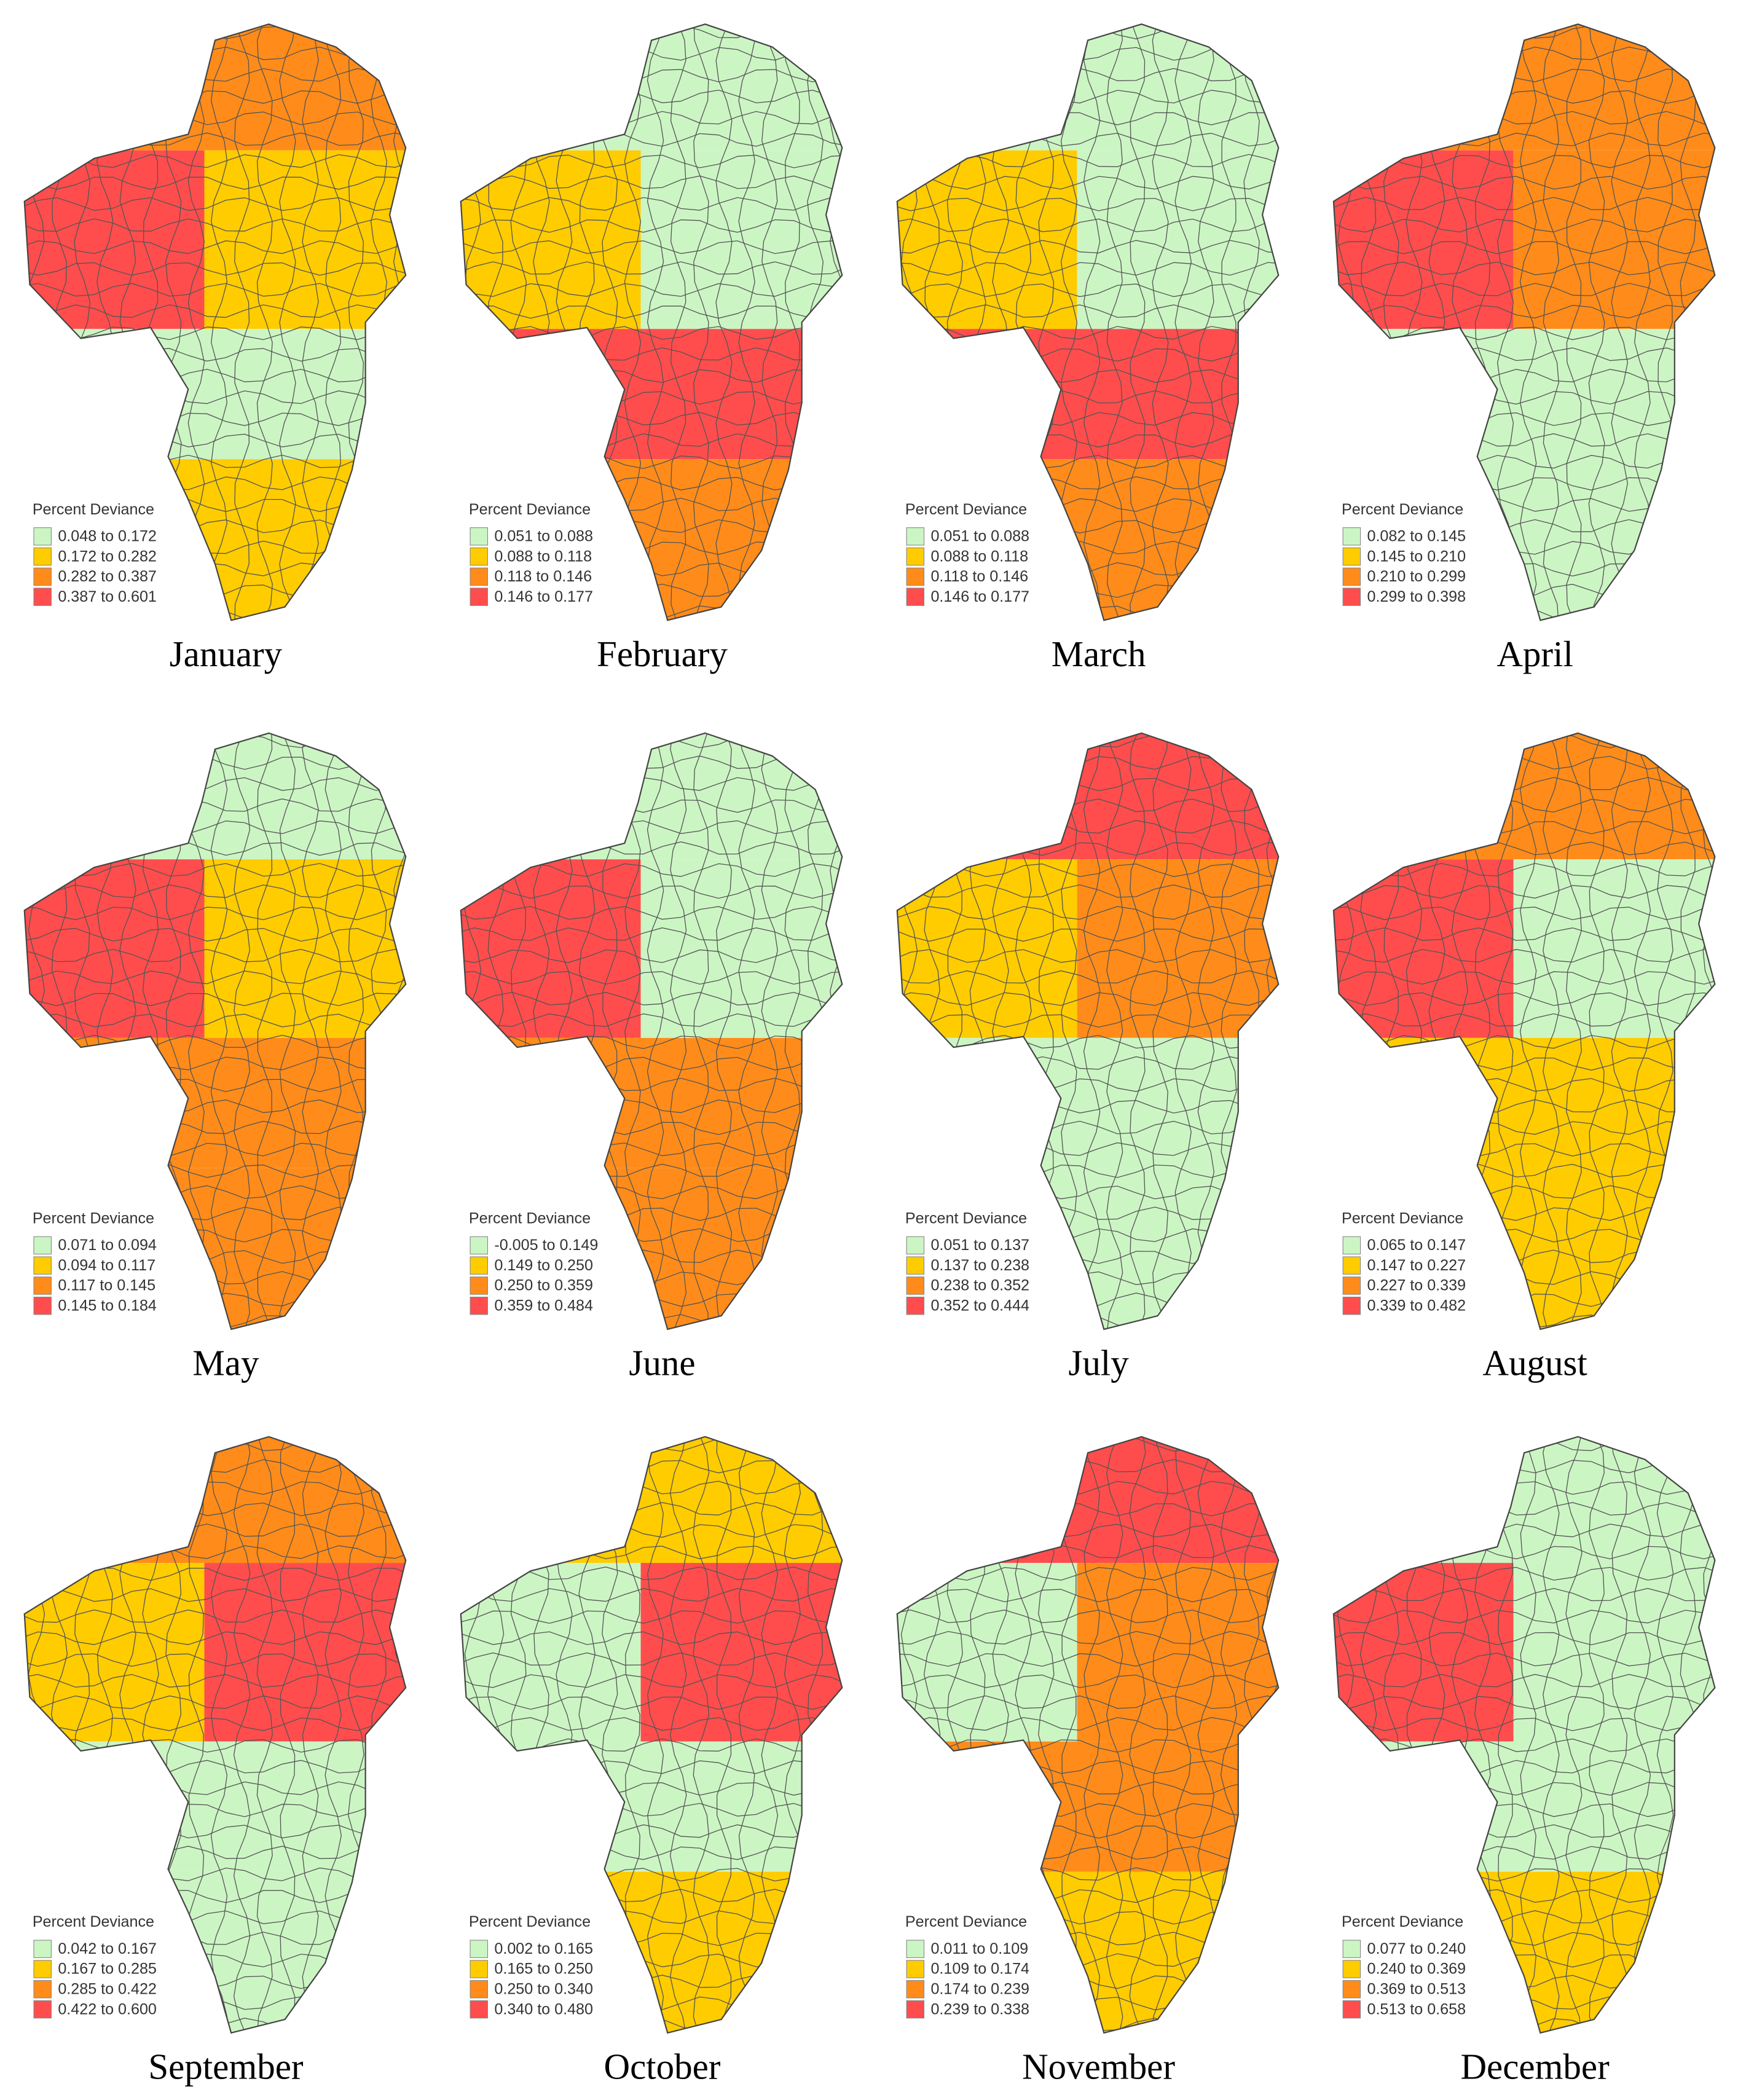  I want to click on legend-label: 0.094 to 0.117, so click(106, 1265).